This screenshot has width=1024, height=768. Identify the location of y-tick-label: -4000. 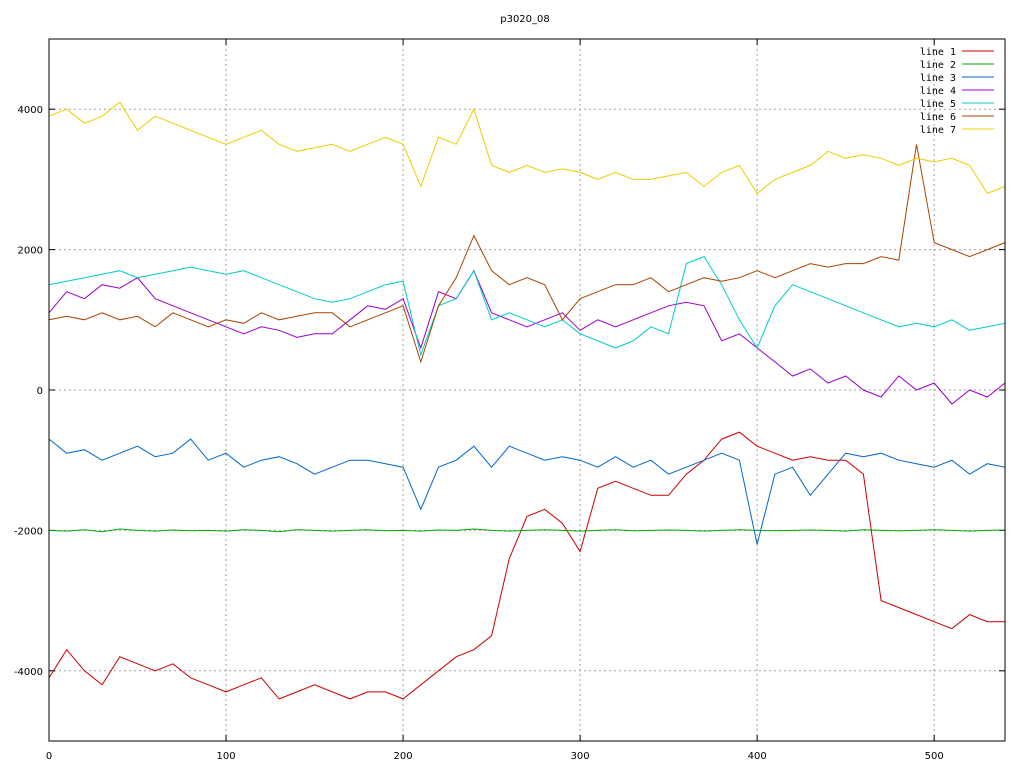
(28, 672).